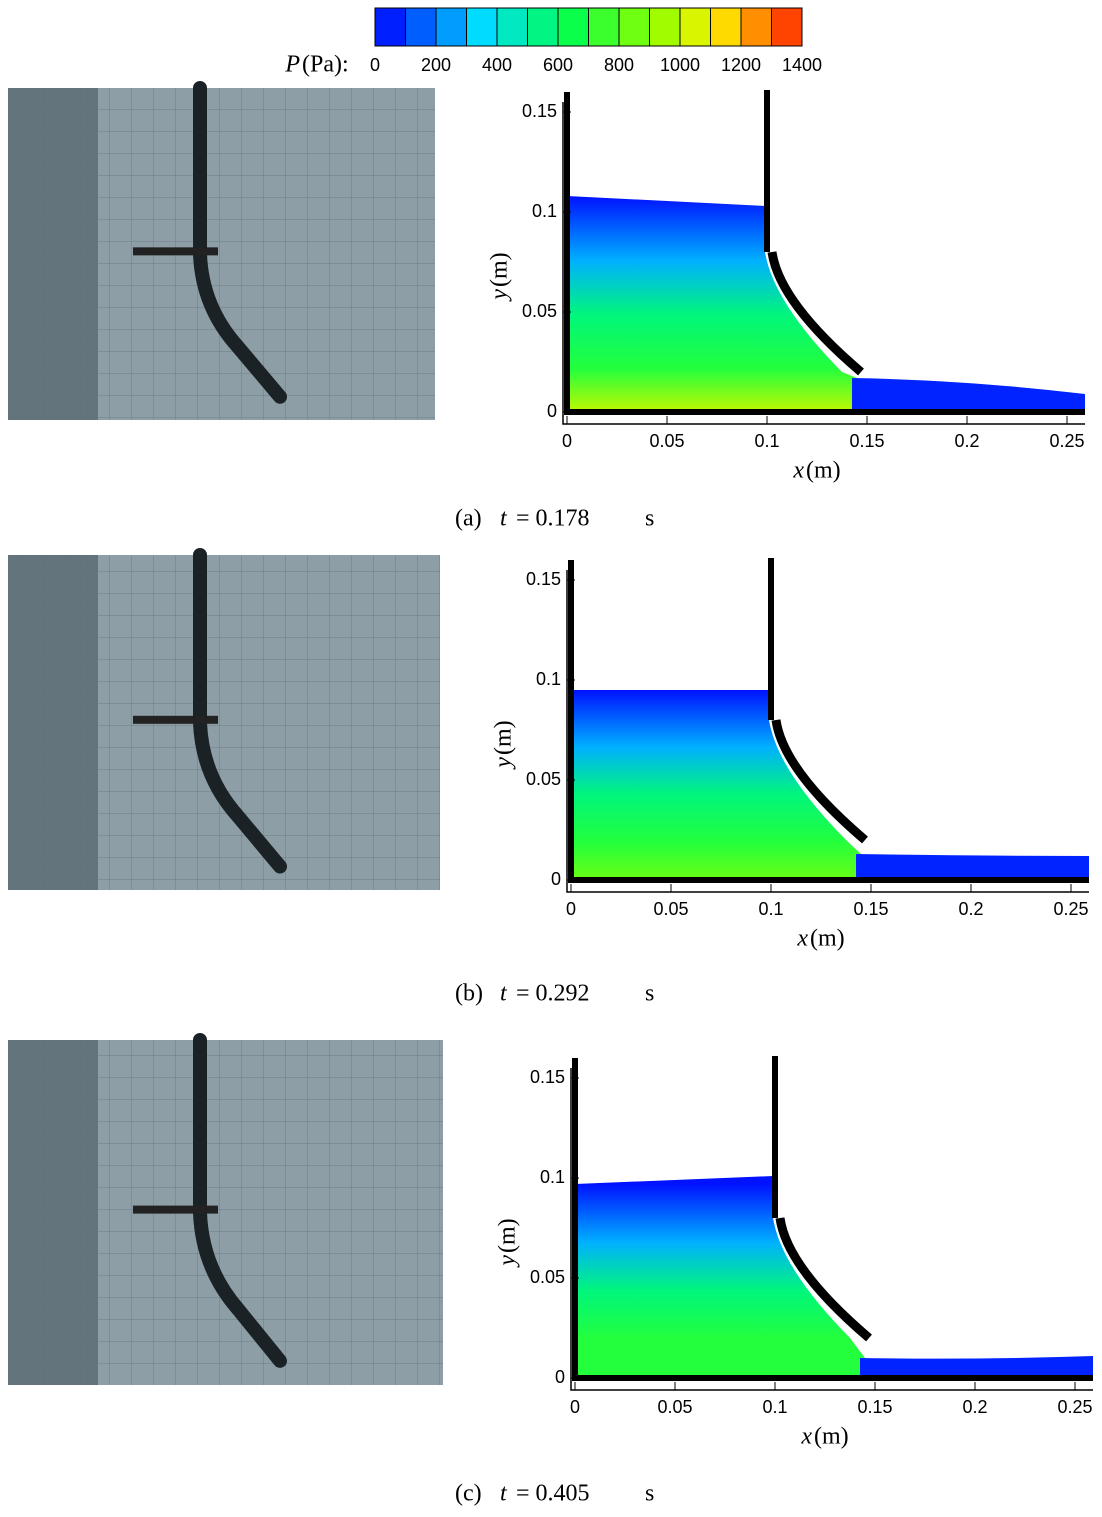 Image resolution: width=1102 pixels, height=1517 pixels. Describe the element at coordinates (497, 65) in the screenshot. I see `colorbar-tick-label: 400` at that location.